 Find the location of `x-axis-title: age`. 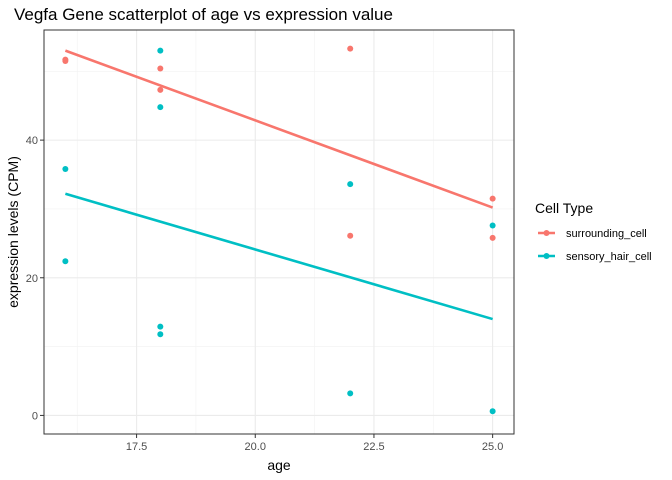

x-axis-title: age is located at coordinates (279, 465).